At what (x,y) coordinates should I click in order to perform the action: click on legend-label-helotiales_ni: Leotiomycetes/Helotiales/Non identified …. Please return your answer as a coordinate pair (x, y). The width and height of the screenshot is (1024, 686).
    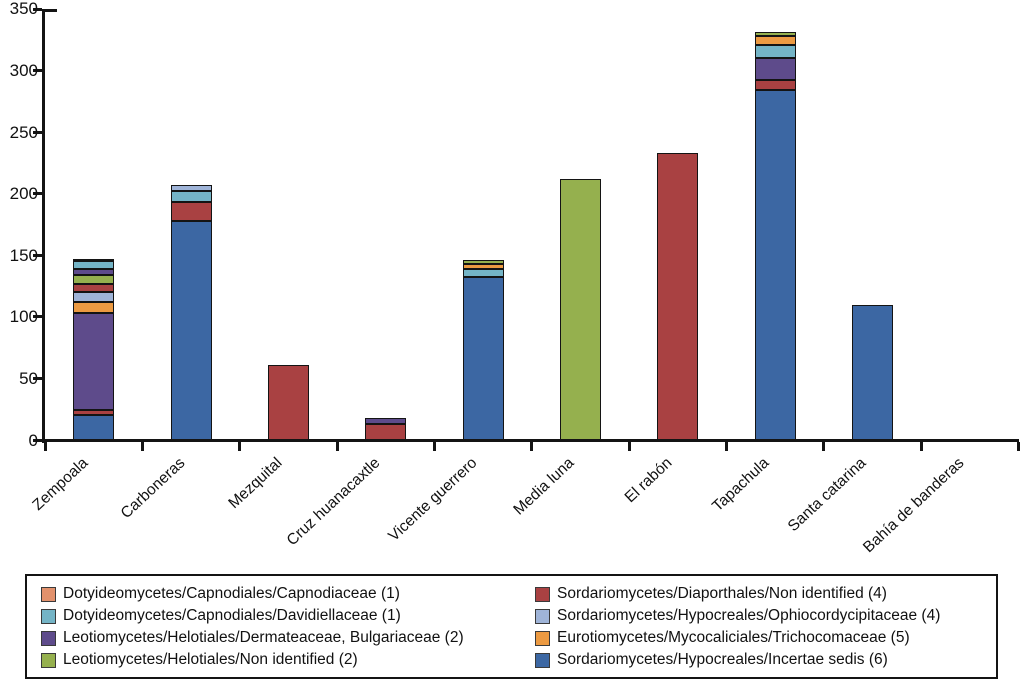
    Looking at the image, I should click on (210, 659).